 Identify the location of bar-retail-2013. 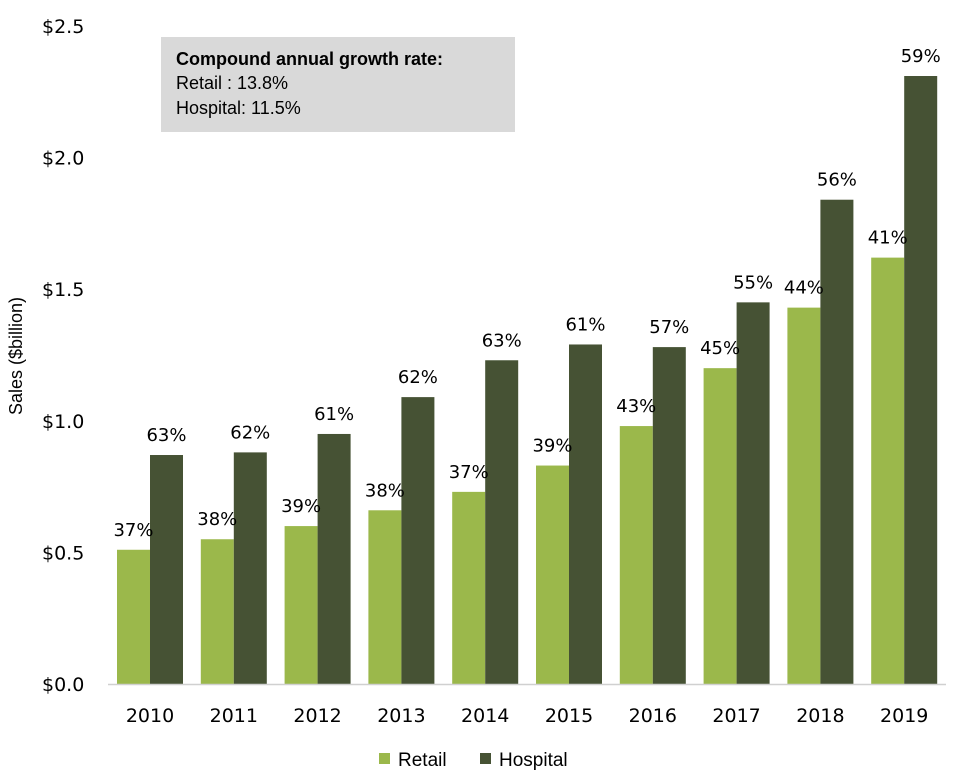
(385, 597).